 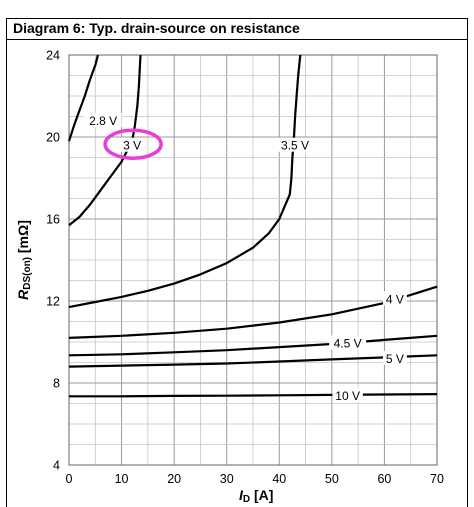 I want to click on x-axis-label-text: ID [A], so click(x=256, y=496).